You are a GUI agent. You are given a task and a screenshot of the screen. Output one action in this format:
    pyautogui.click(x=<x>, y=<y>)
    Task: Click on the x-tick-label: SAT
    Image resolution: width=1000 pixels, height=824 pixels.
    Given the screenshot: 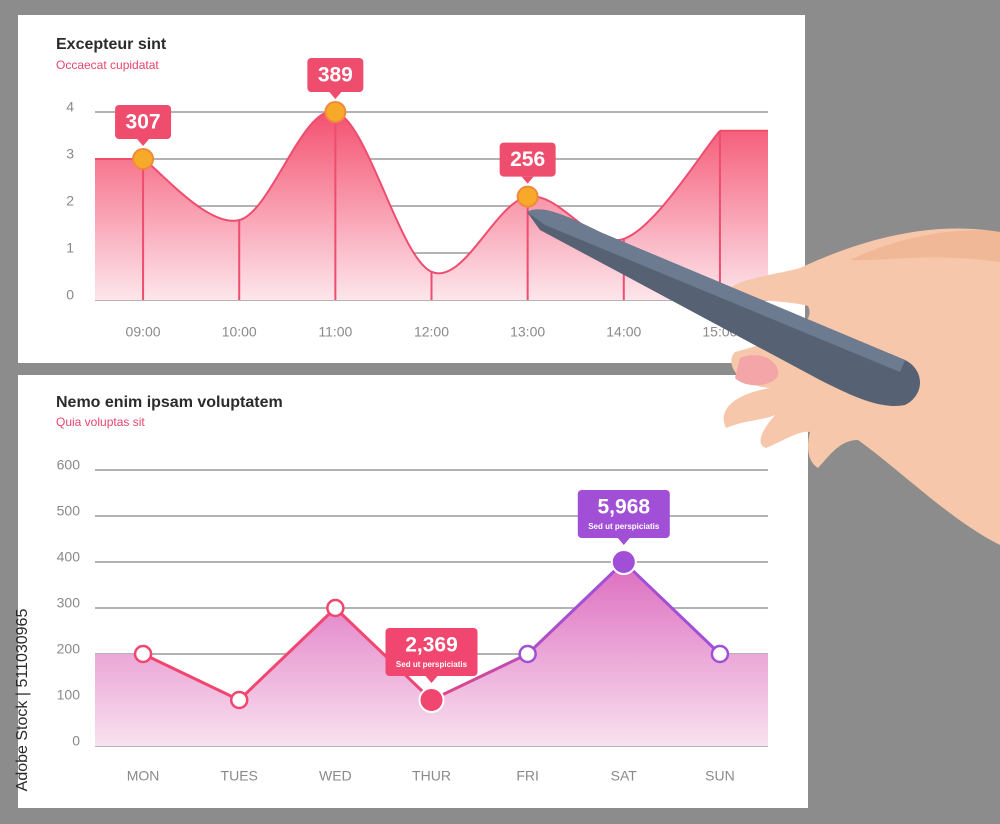 What is the action you would take?
    pyautogui.click(x=624, y=776)
    